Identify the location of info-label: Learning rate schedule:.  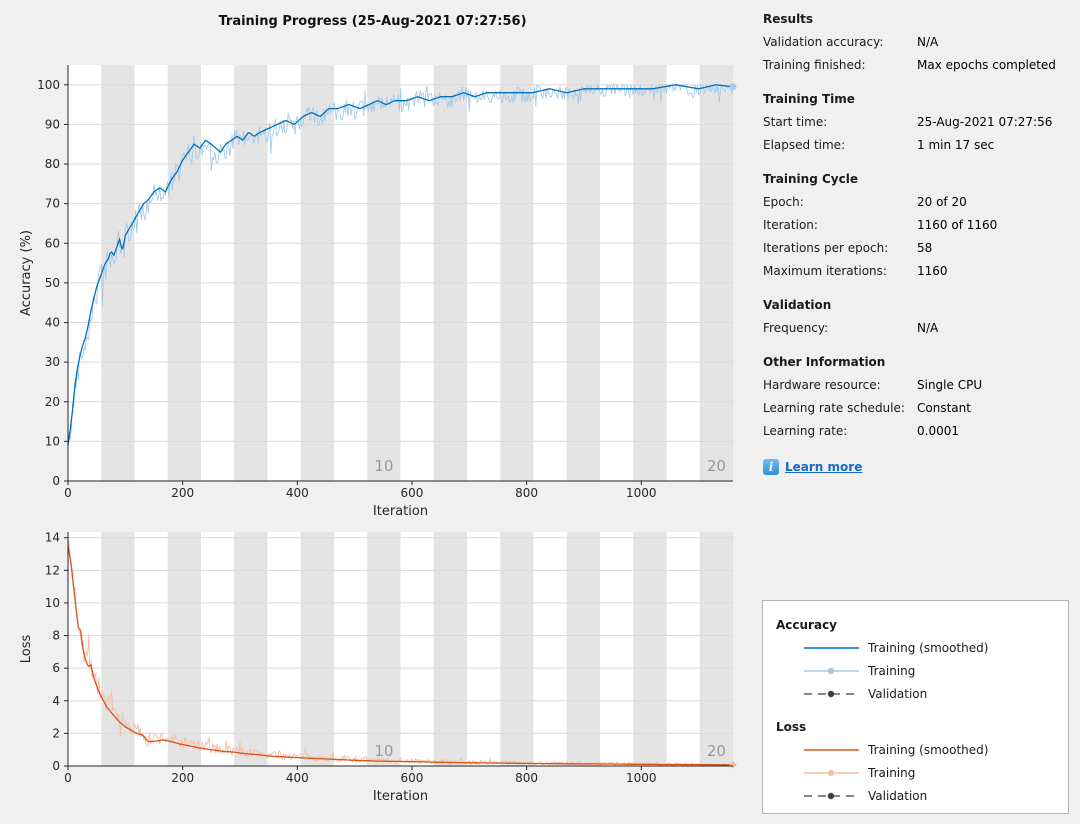
(834, 408).